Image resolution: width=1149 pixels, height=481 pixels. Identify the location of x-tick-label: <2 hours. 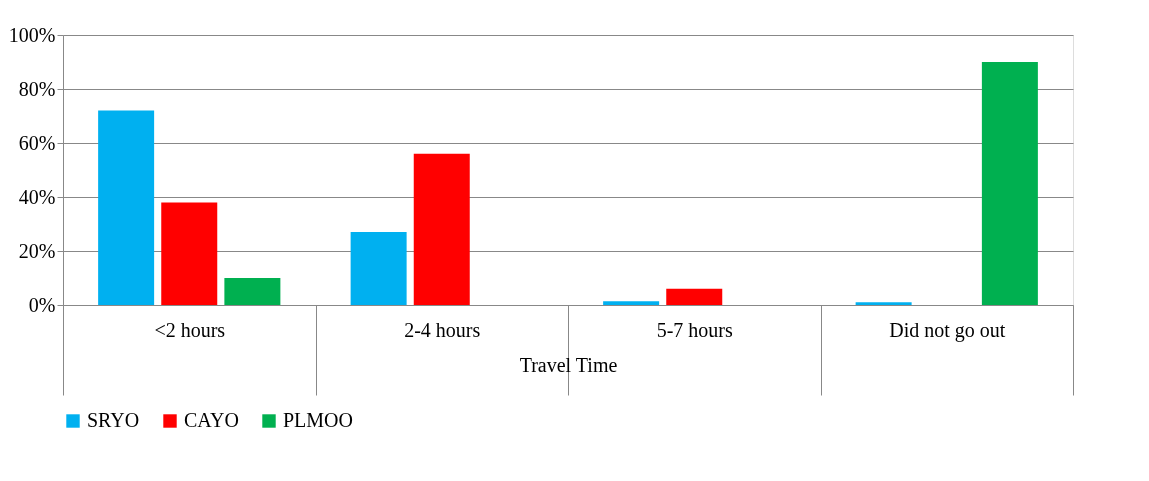
(190, 329).